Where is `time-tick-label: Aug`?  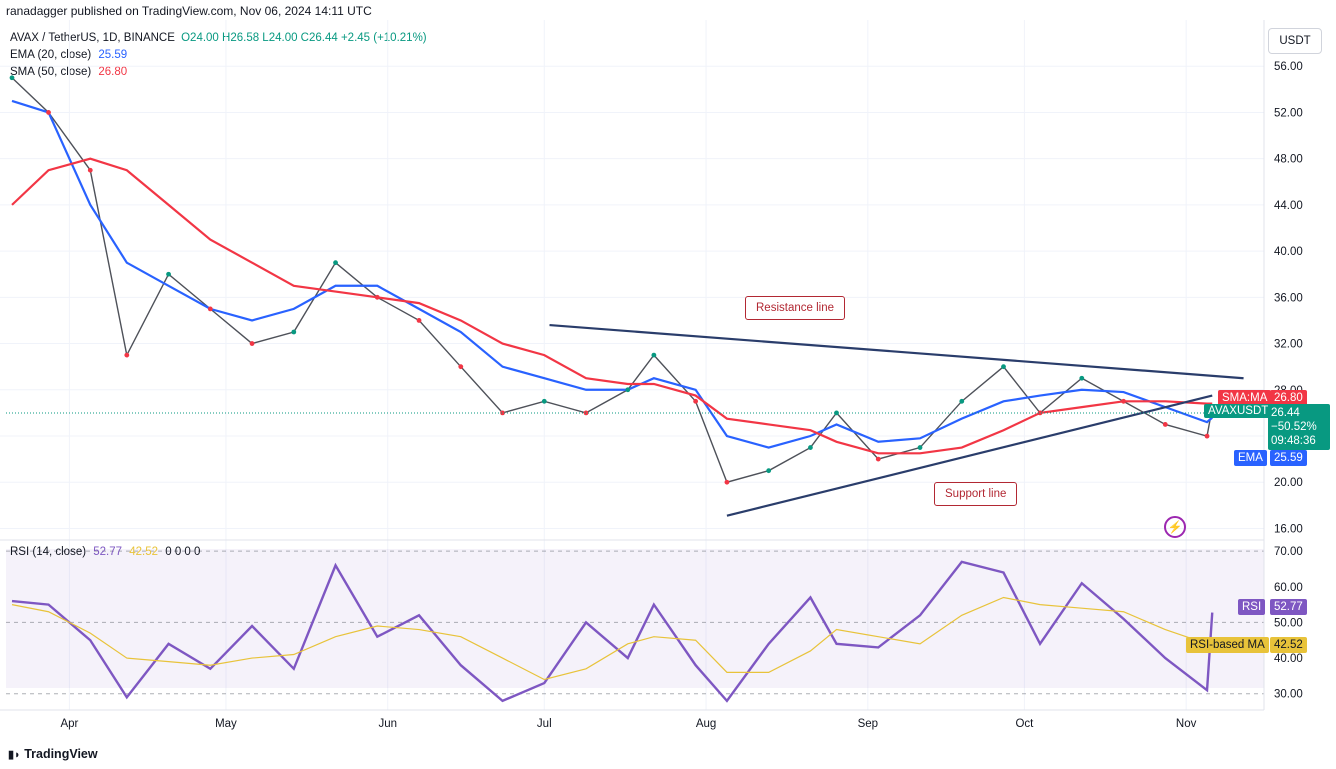
time-tick-label: Aug is located at coordinates (706, 724).